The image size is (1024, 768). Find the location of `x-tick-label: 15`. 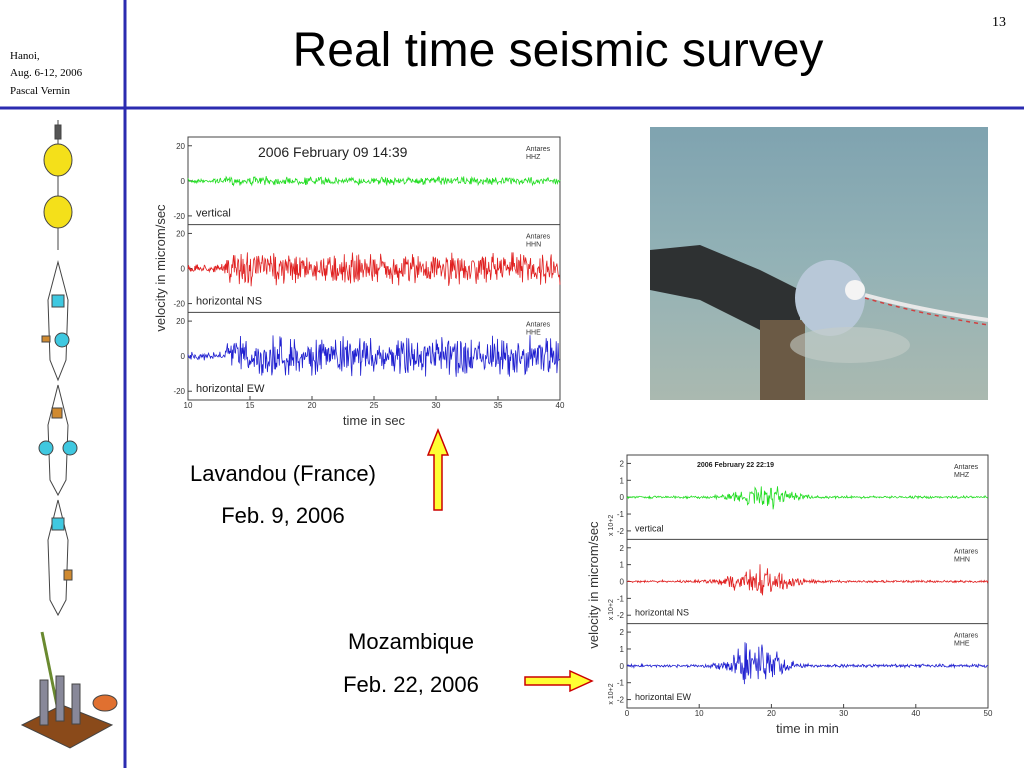

x-tick-label: 15 is located at coordinates (250, 405).